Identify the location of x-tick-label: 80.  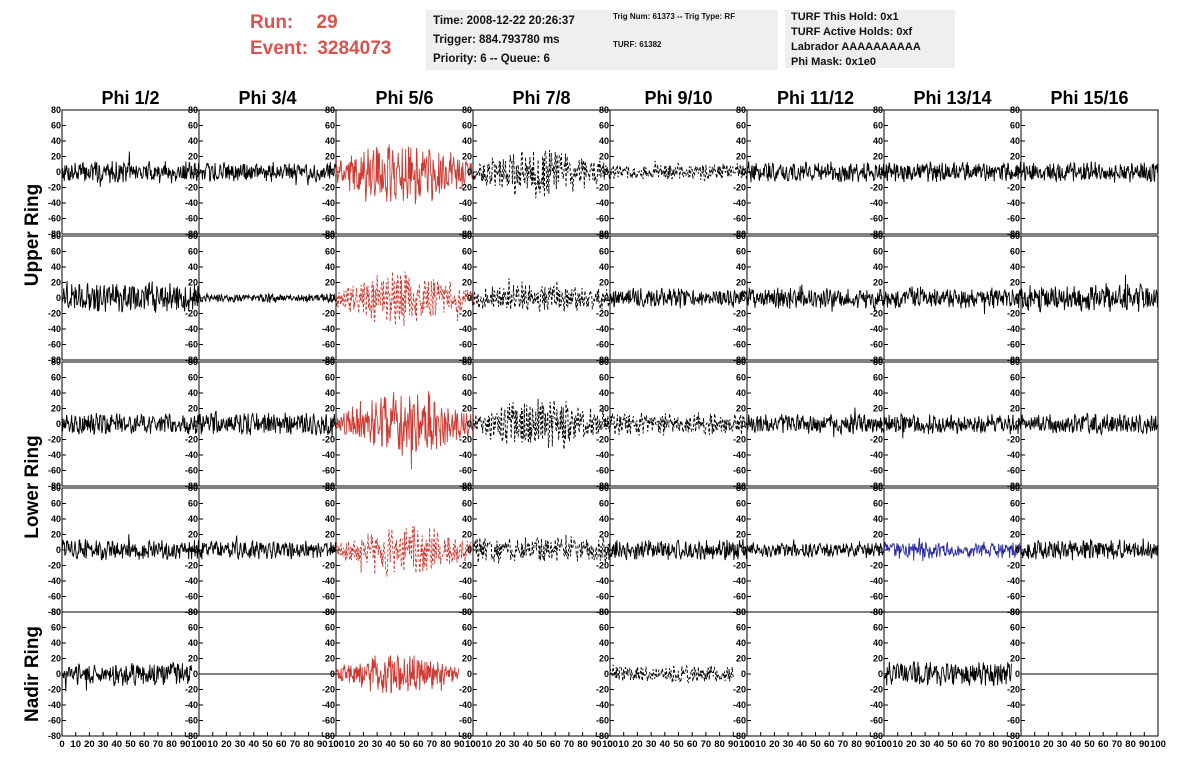
(445, 744).